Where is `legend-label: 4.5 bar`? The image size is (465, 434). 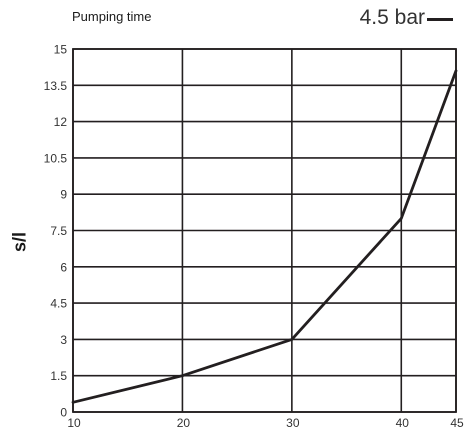 legend-label: 4.5 bar is located at coordinates (392, 17).